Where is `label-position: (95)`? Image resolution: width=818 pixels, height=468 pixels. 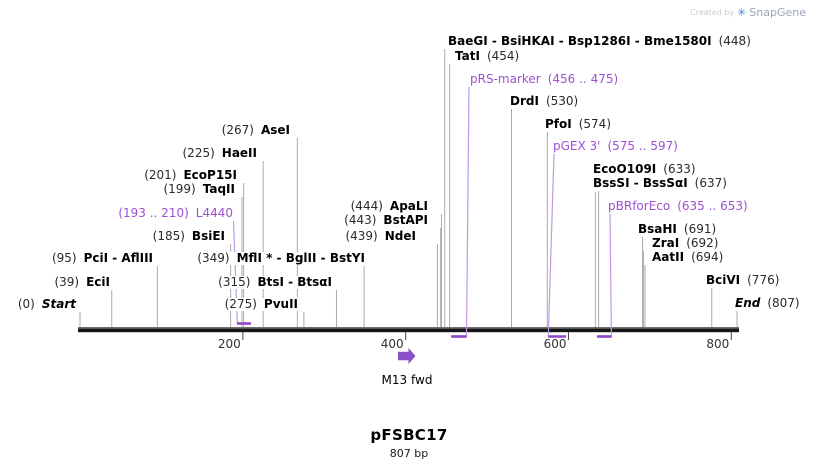
label-position: (95) is located at coordinates (64, 258).